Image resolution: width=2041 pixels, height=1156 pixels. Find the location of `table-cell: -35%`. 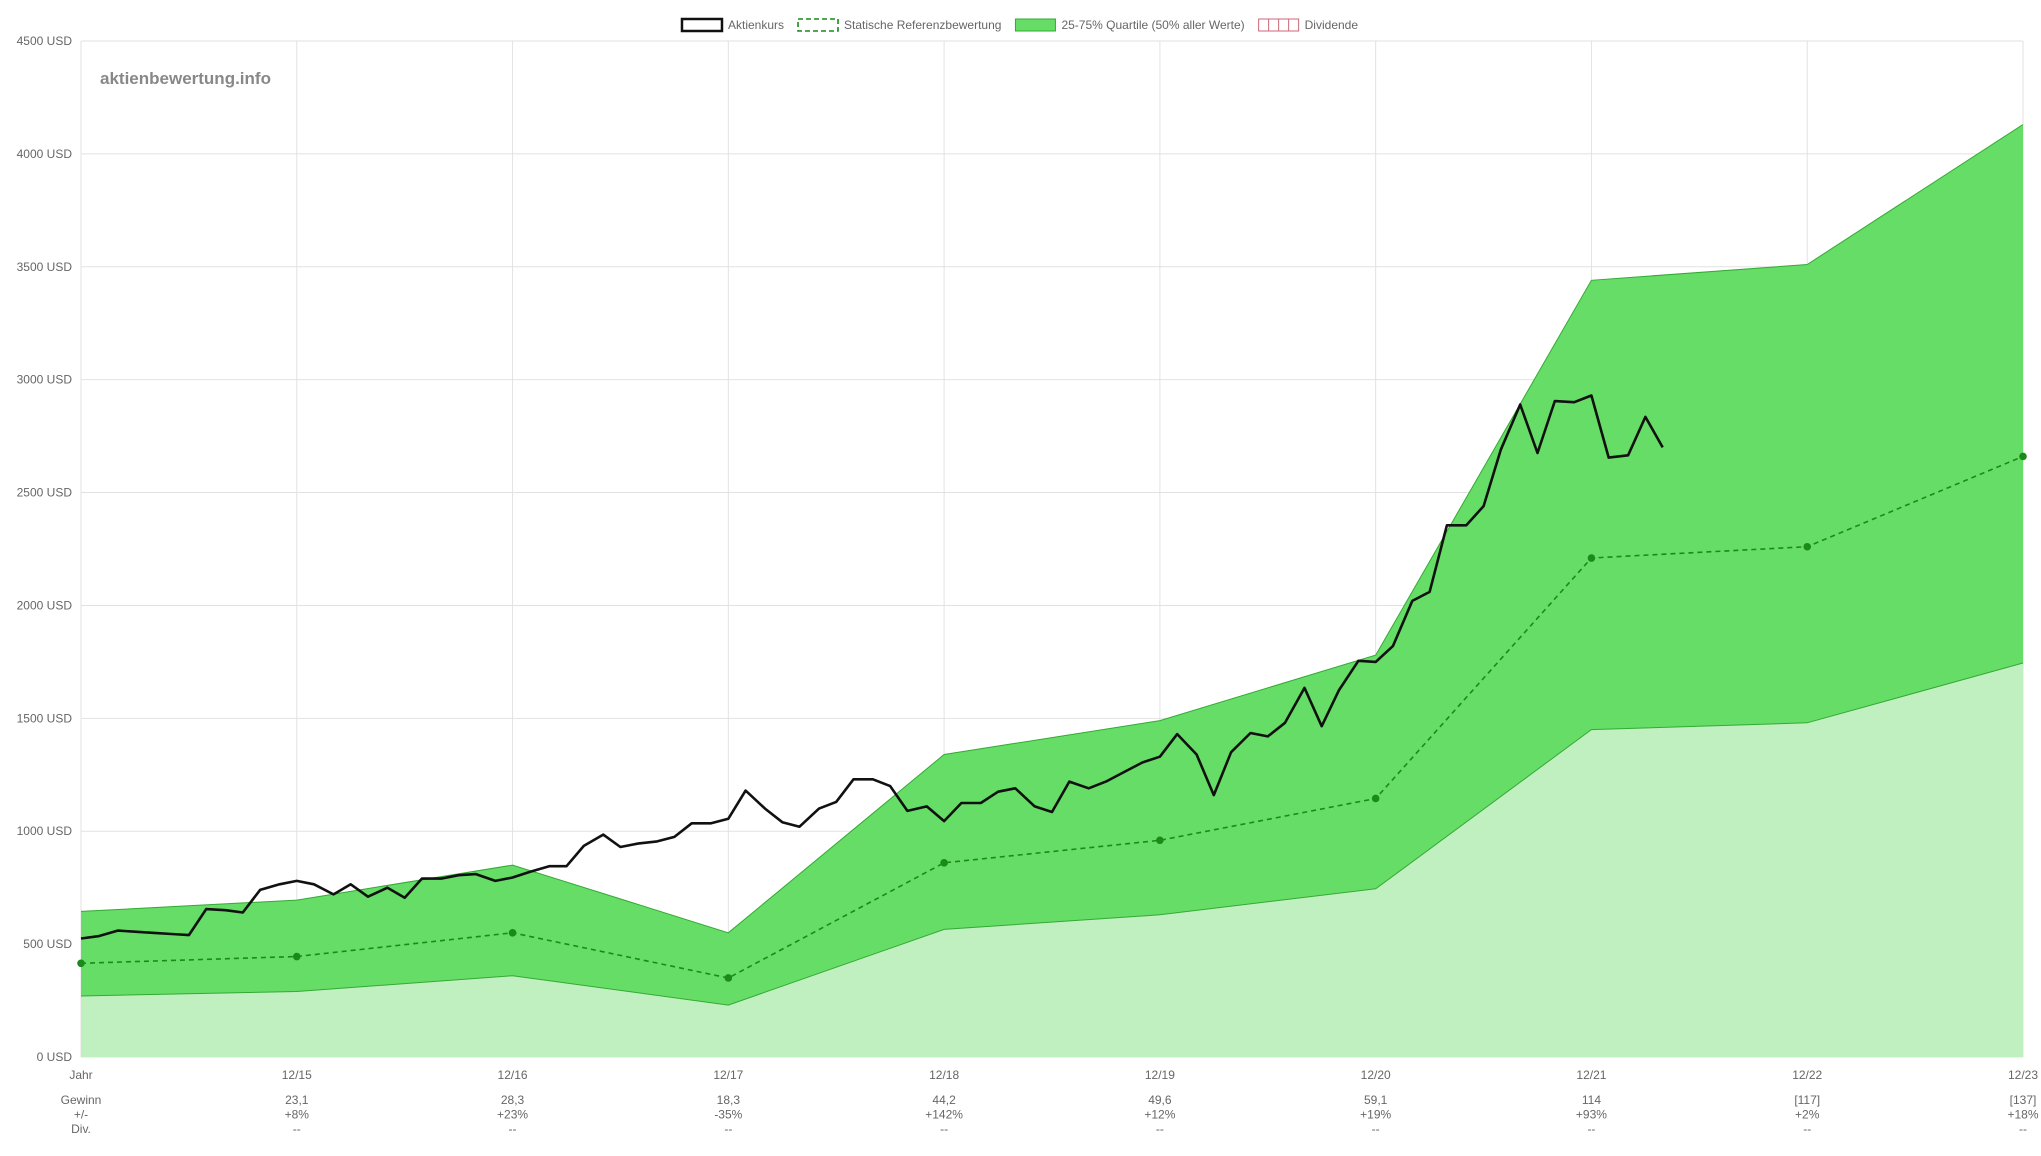

table-cell: -35% is located at coordinates (728, 1115).